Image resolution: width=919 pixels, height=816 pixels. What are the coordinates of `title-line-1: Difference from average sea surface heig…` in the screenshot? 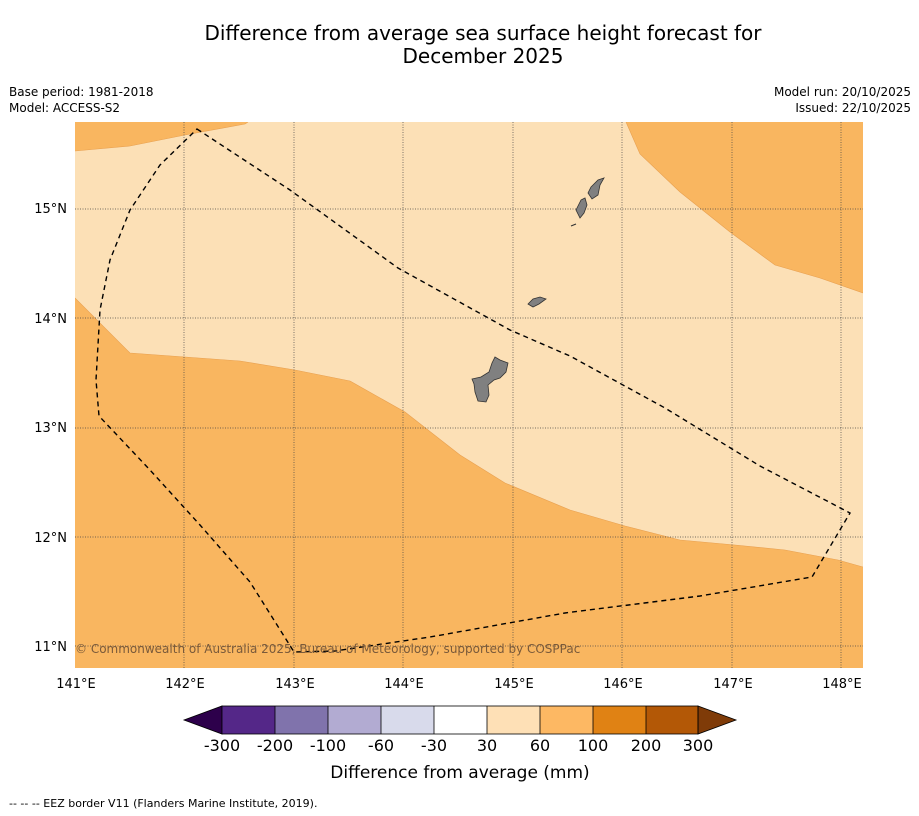 It's located at (483, 33).